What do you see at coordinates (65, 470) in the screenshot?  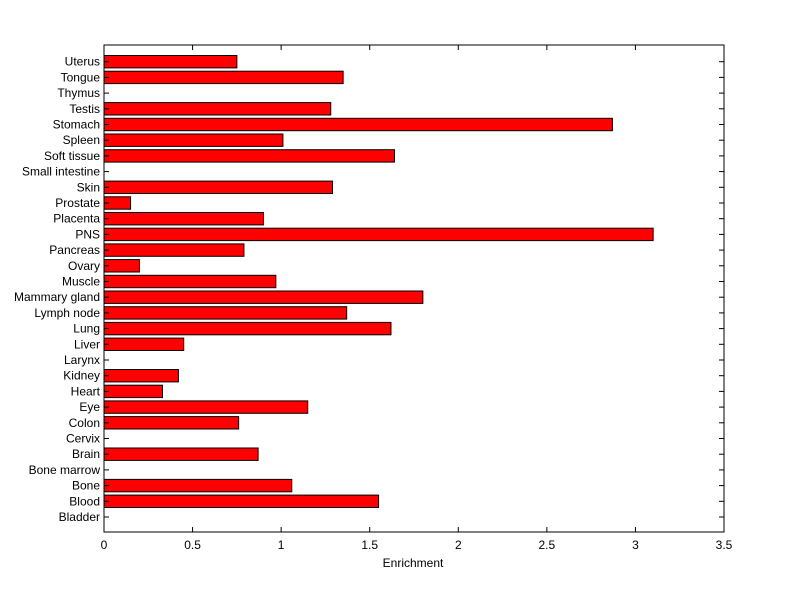 I see `y-tick-label: Bone marrow` at bounding box center [65, 470].